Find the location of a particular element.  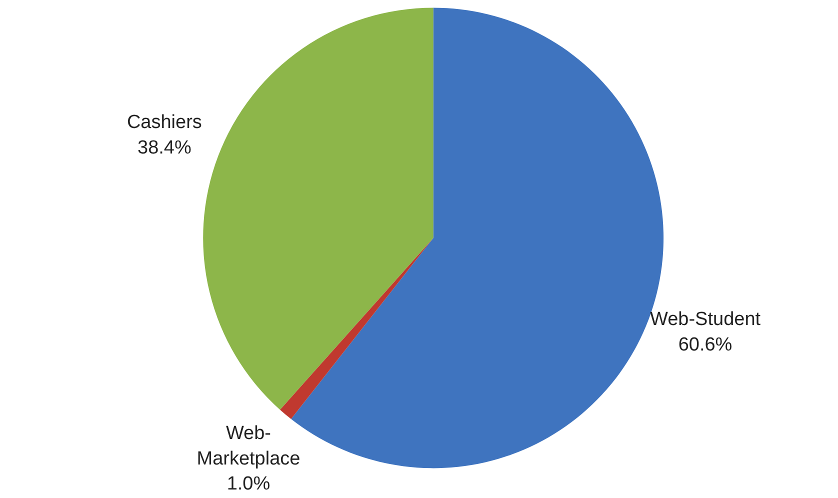

slice-label: Cashiers is located at coordinates (164, 123).